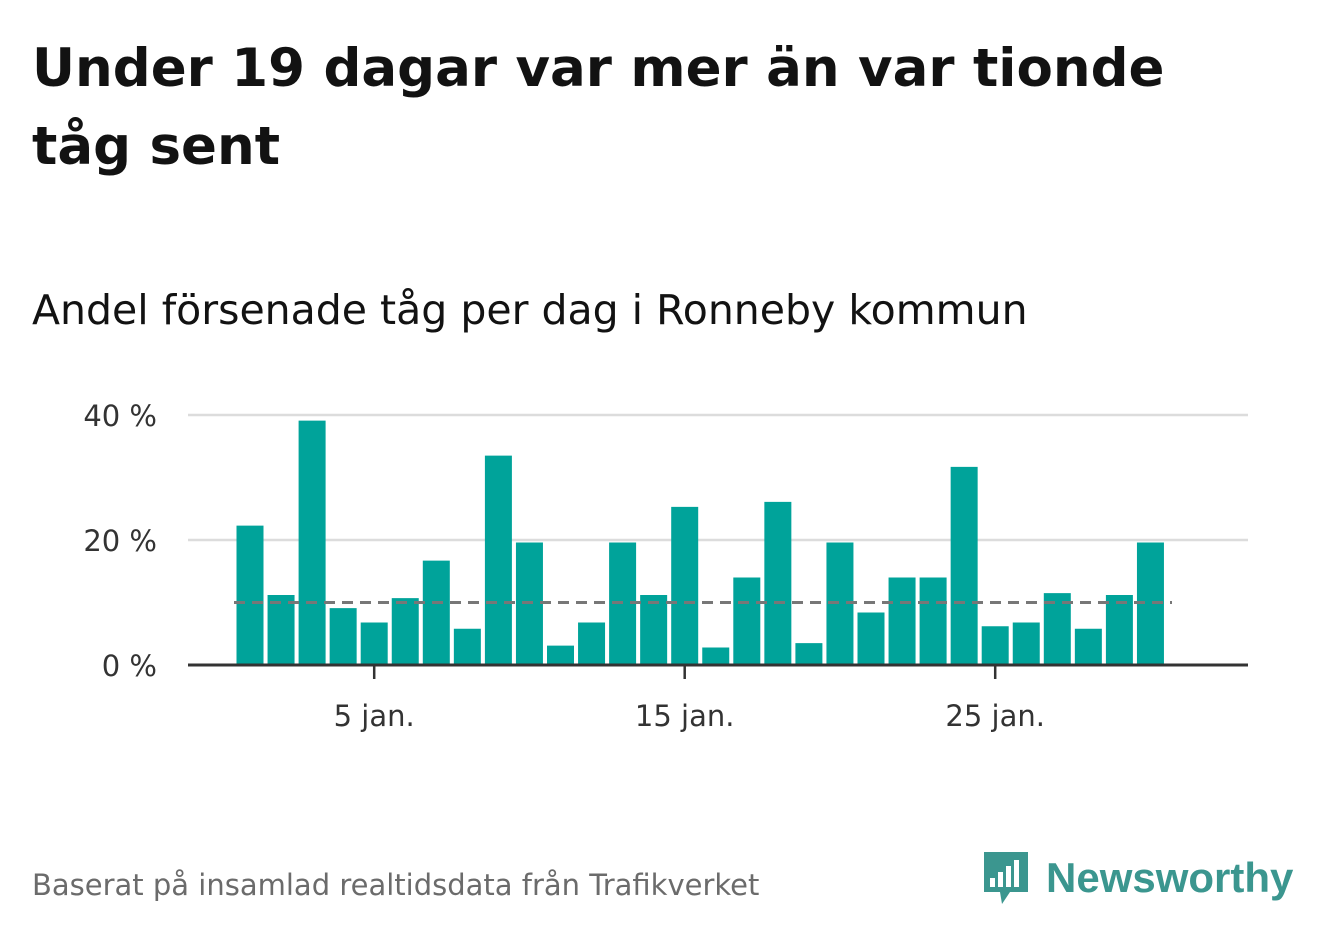 Image resolution: width=1322 pixels, height=939 pixels. Describe the element at coordinates (995, 716) in the screenshot. I see `x-tick-label: 25 jan.` at that location.